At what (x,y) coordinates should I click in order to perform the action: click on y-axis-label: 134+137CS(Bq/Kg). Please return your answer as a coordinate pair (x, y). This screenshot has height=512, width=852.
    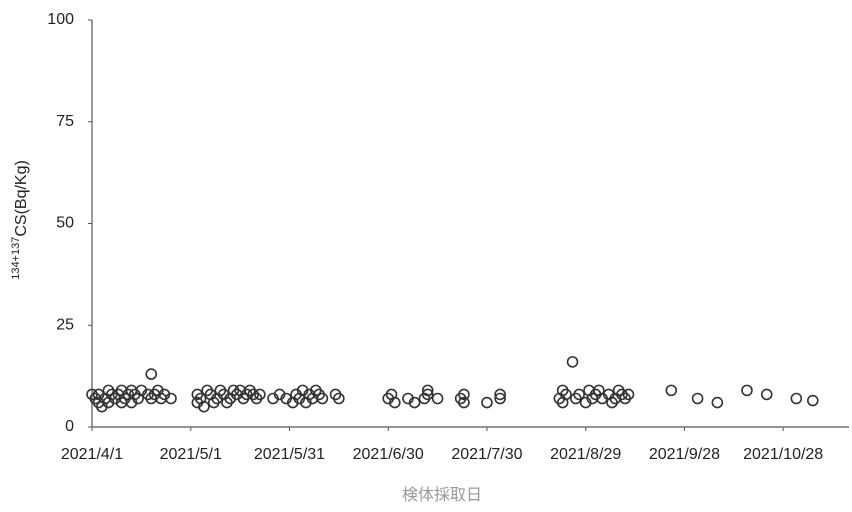
    Looking at the image, I should click on (20, 220).